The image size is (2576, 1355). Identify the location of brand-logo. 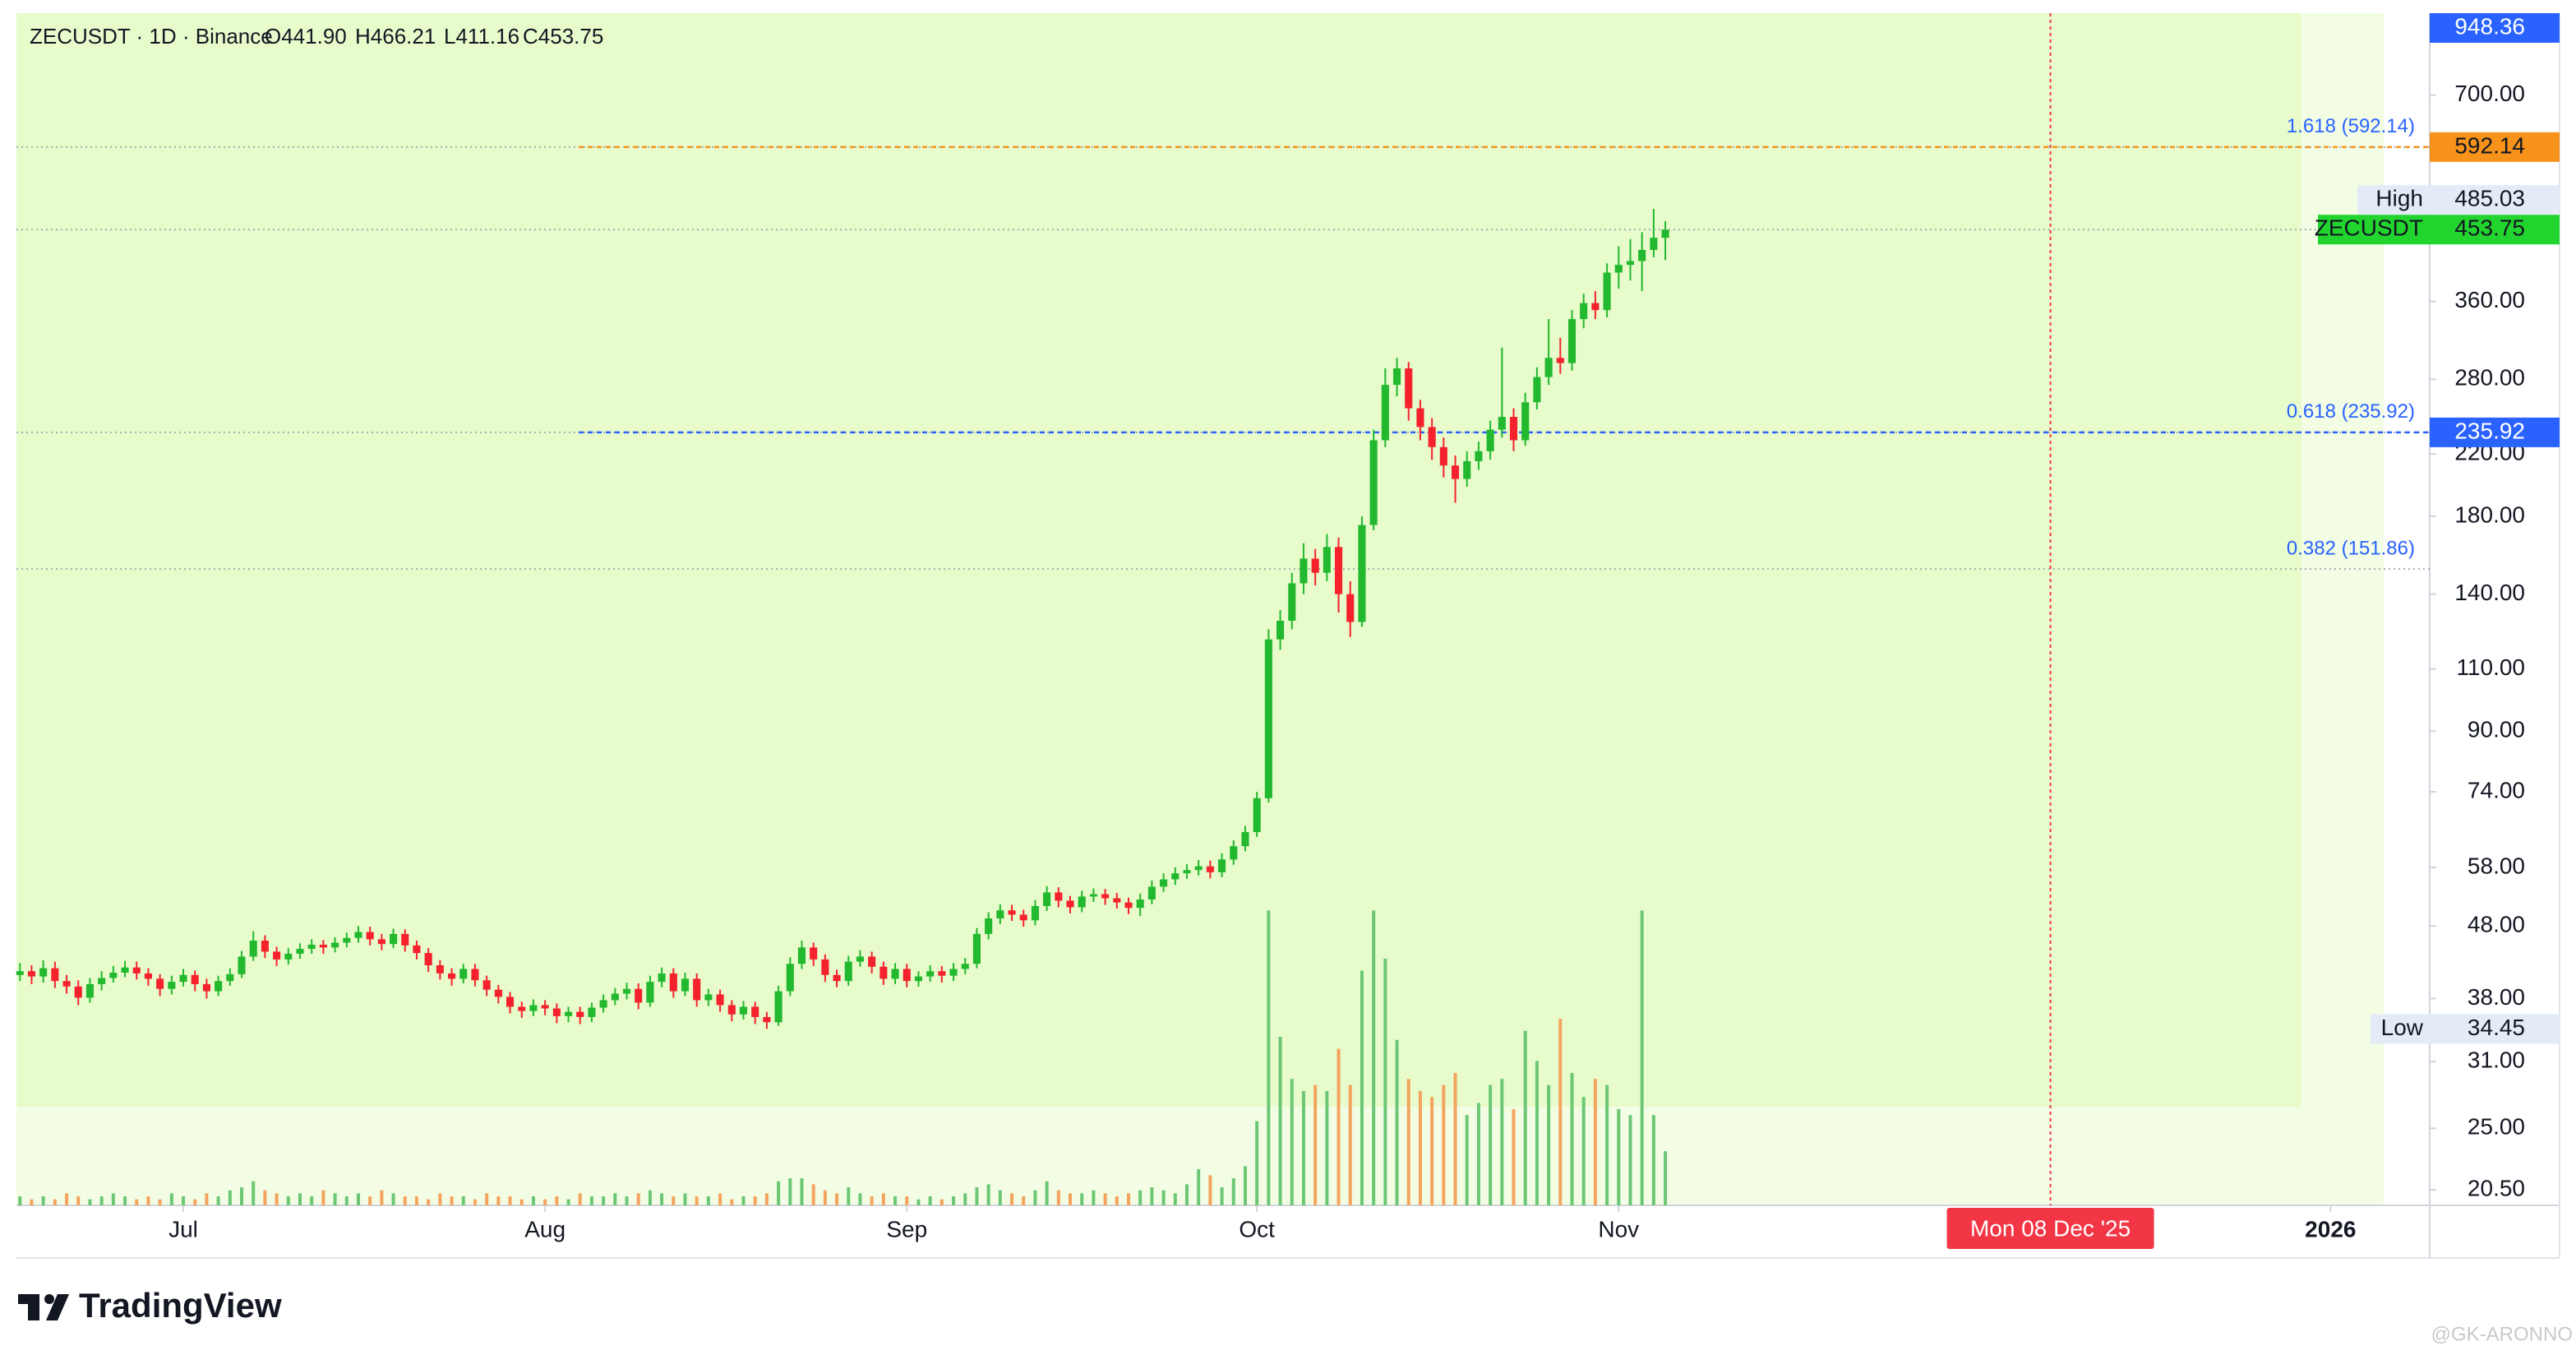
(44, 1307).